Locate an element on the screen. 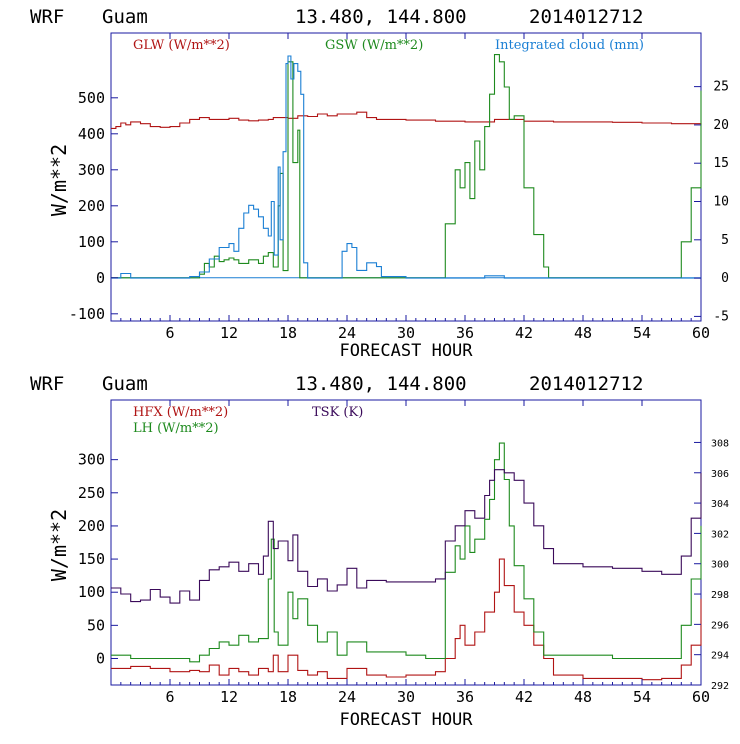 The height and width of the screenshot is (744, 740). series-line-hfx is located at coordinates (406, 619).